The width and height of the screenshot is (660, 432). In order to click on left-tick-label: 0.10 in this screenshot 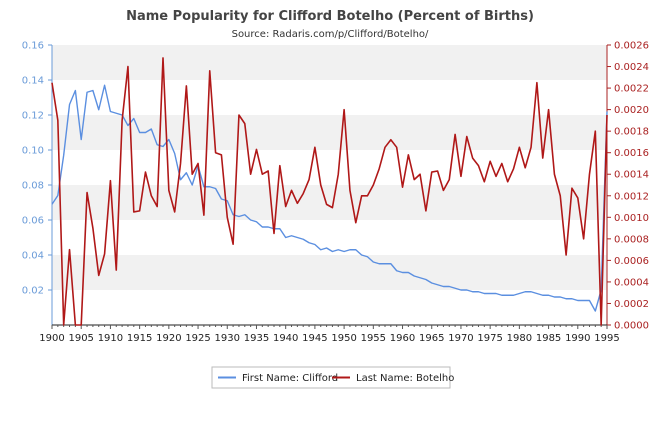, I will do `click(33, 151)`.